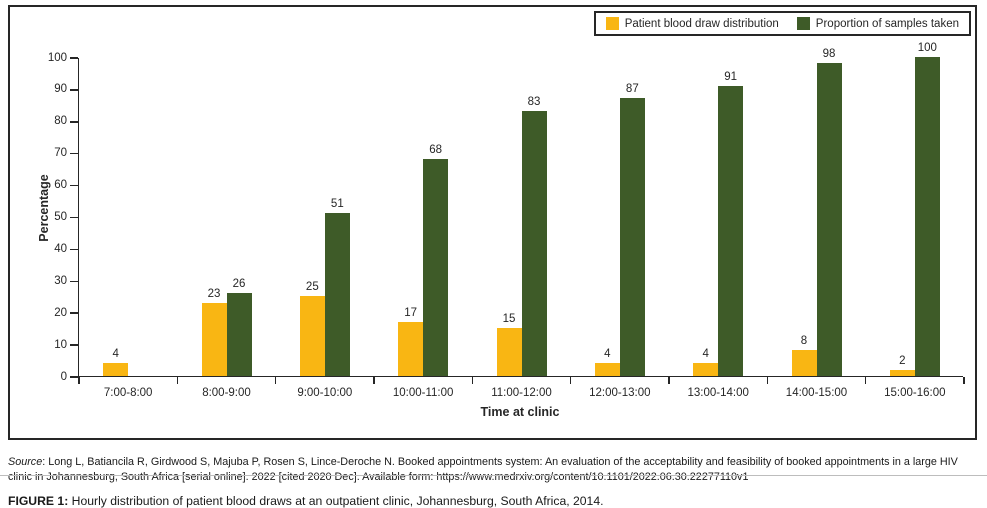 The height and width of the screenshot is (508, 987). What do you see at coordinates (38, 501) in the screenshot?
I see `figure-caption-label: FIGURE 1:` at bounding box center [38, 501].